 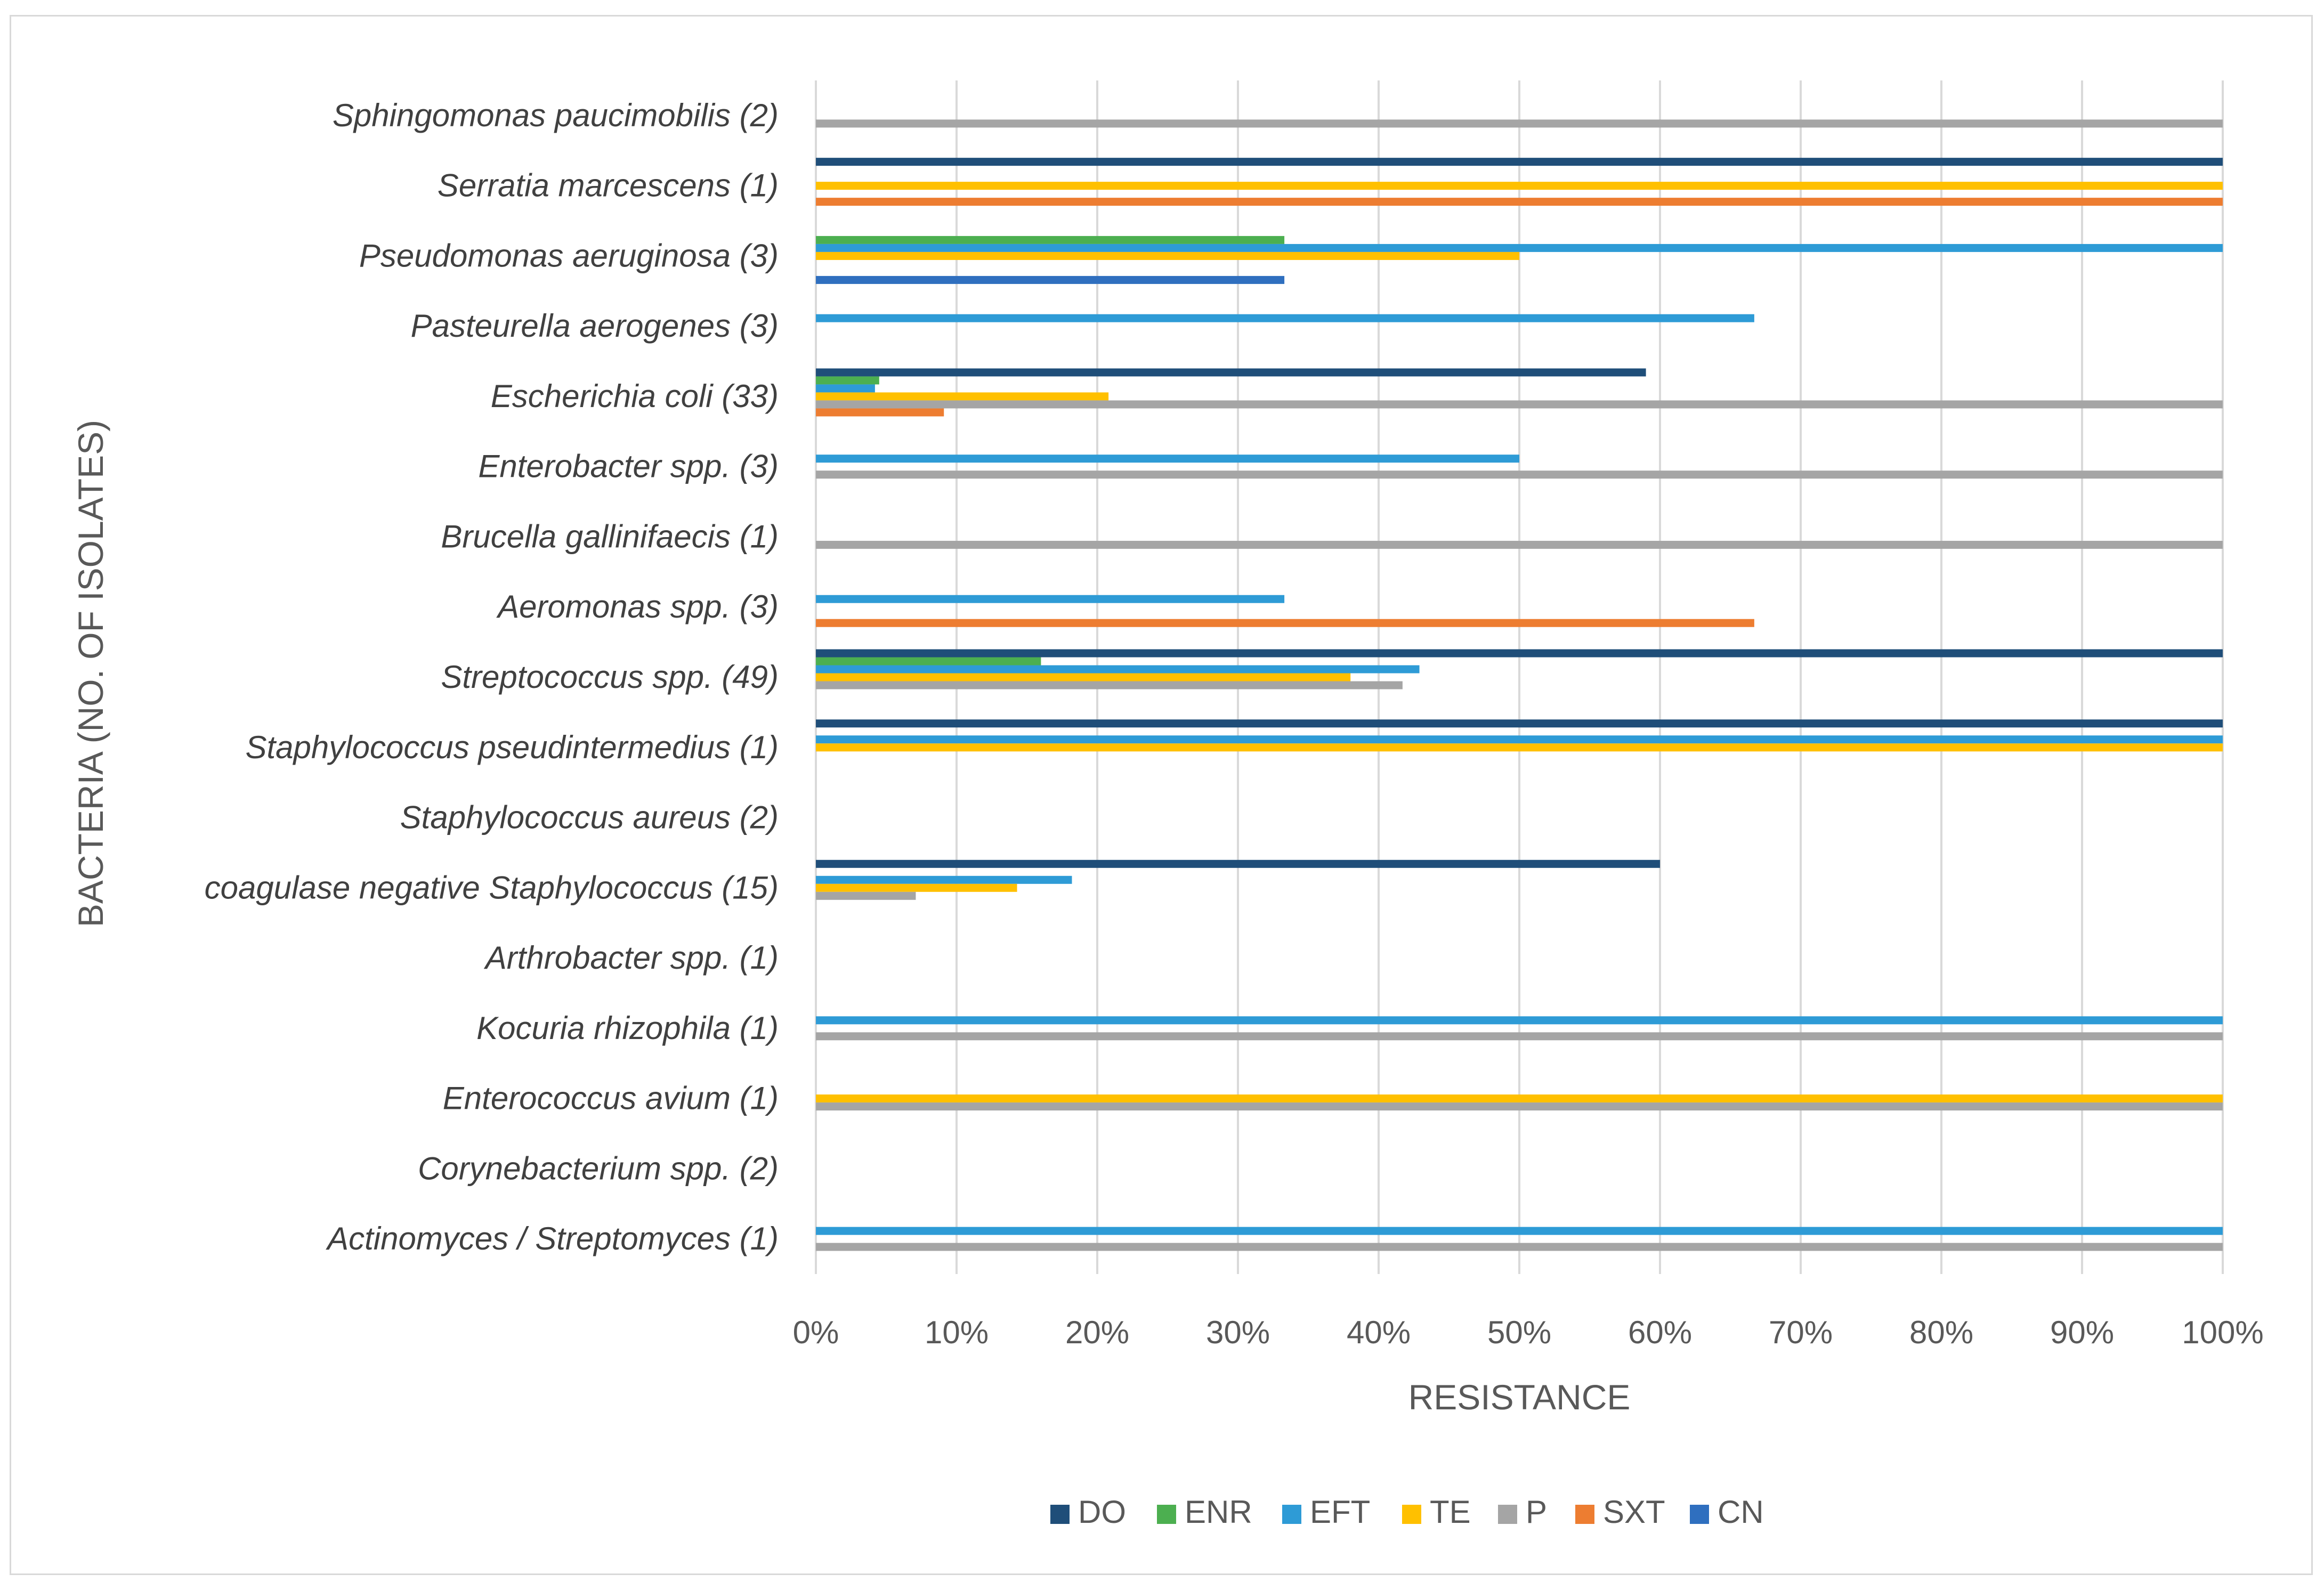 What do you see at coordinates (637, 606) in the screenshot?
I see `category-label: Aeromonas spp. (3)` at bounding box center [637, 606].